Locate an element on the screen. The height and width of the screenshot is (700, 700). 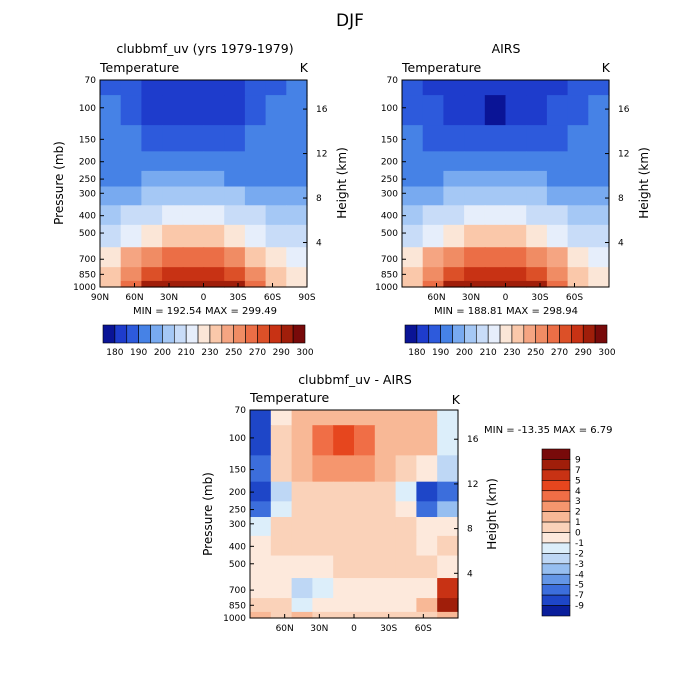
y-axis-label: Pressure (mb) is located at coordinates (208, 514).